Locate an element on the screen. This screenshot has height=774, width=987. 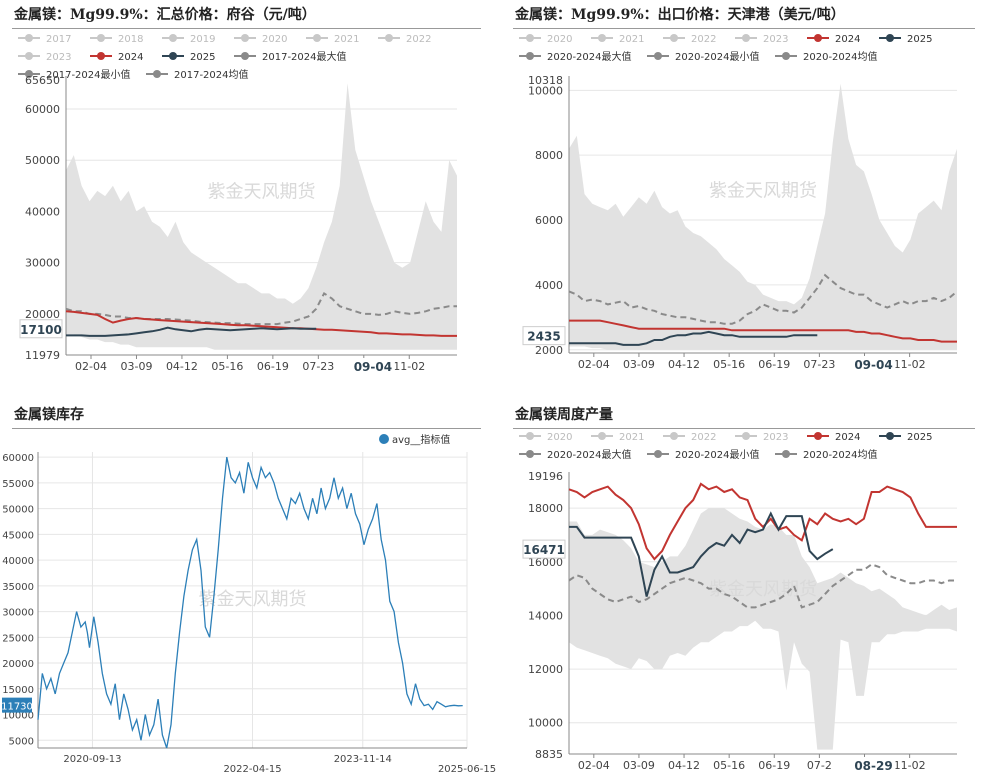
cursor-x-box is located at coordinates (873, 364).